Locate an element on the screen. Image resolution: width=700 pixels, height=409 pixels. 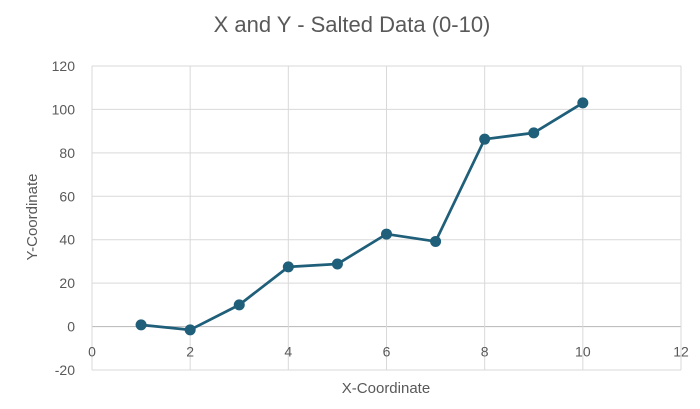
x-tick-label: 12 is located at coordinates (681, 352).